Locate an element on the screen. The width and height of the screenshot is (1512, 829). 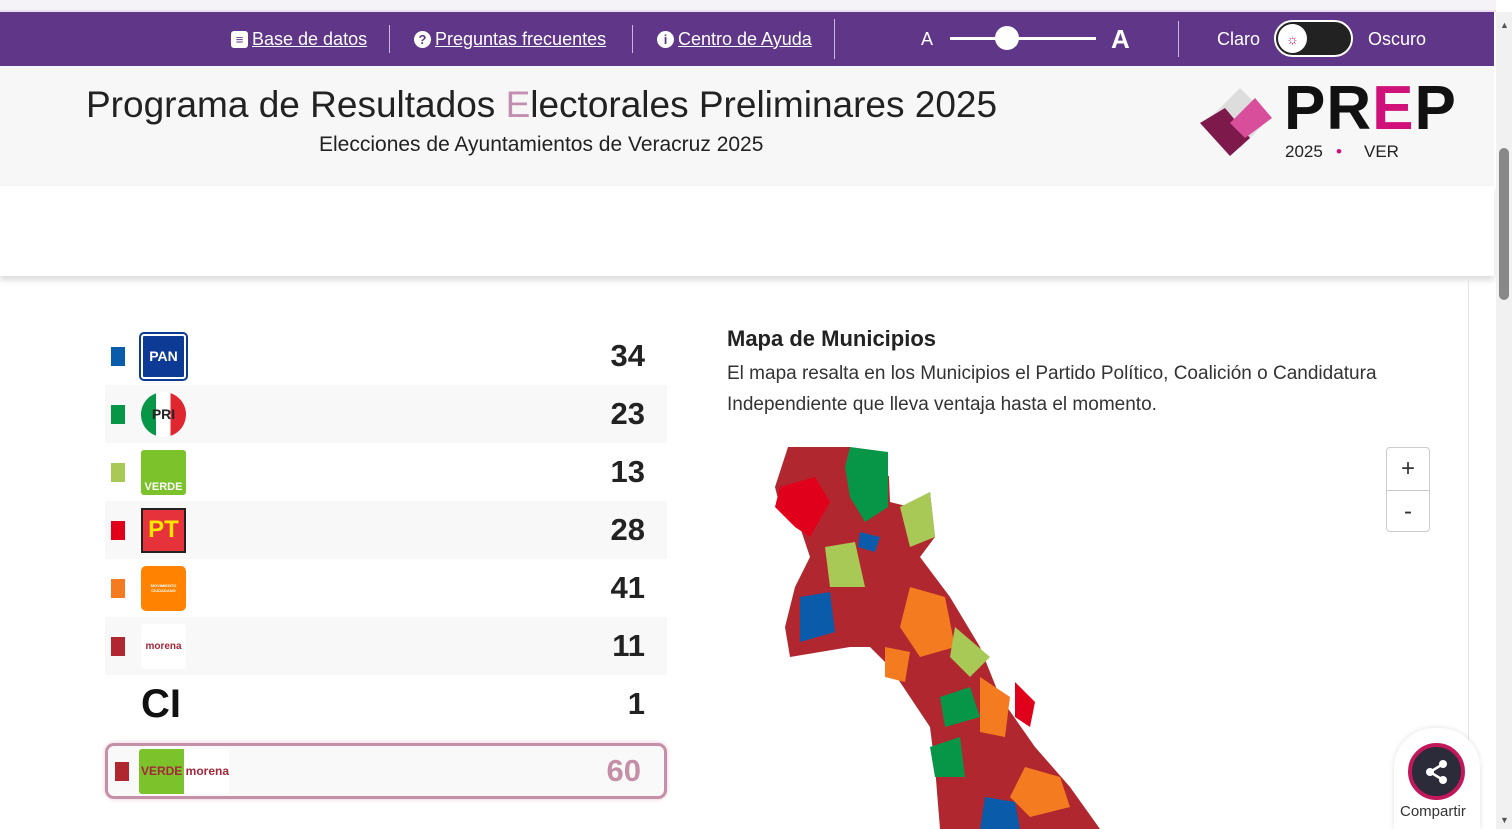
question-icon: ? is located at coordinates (422, 39).